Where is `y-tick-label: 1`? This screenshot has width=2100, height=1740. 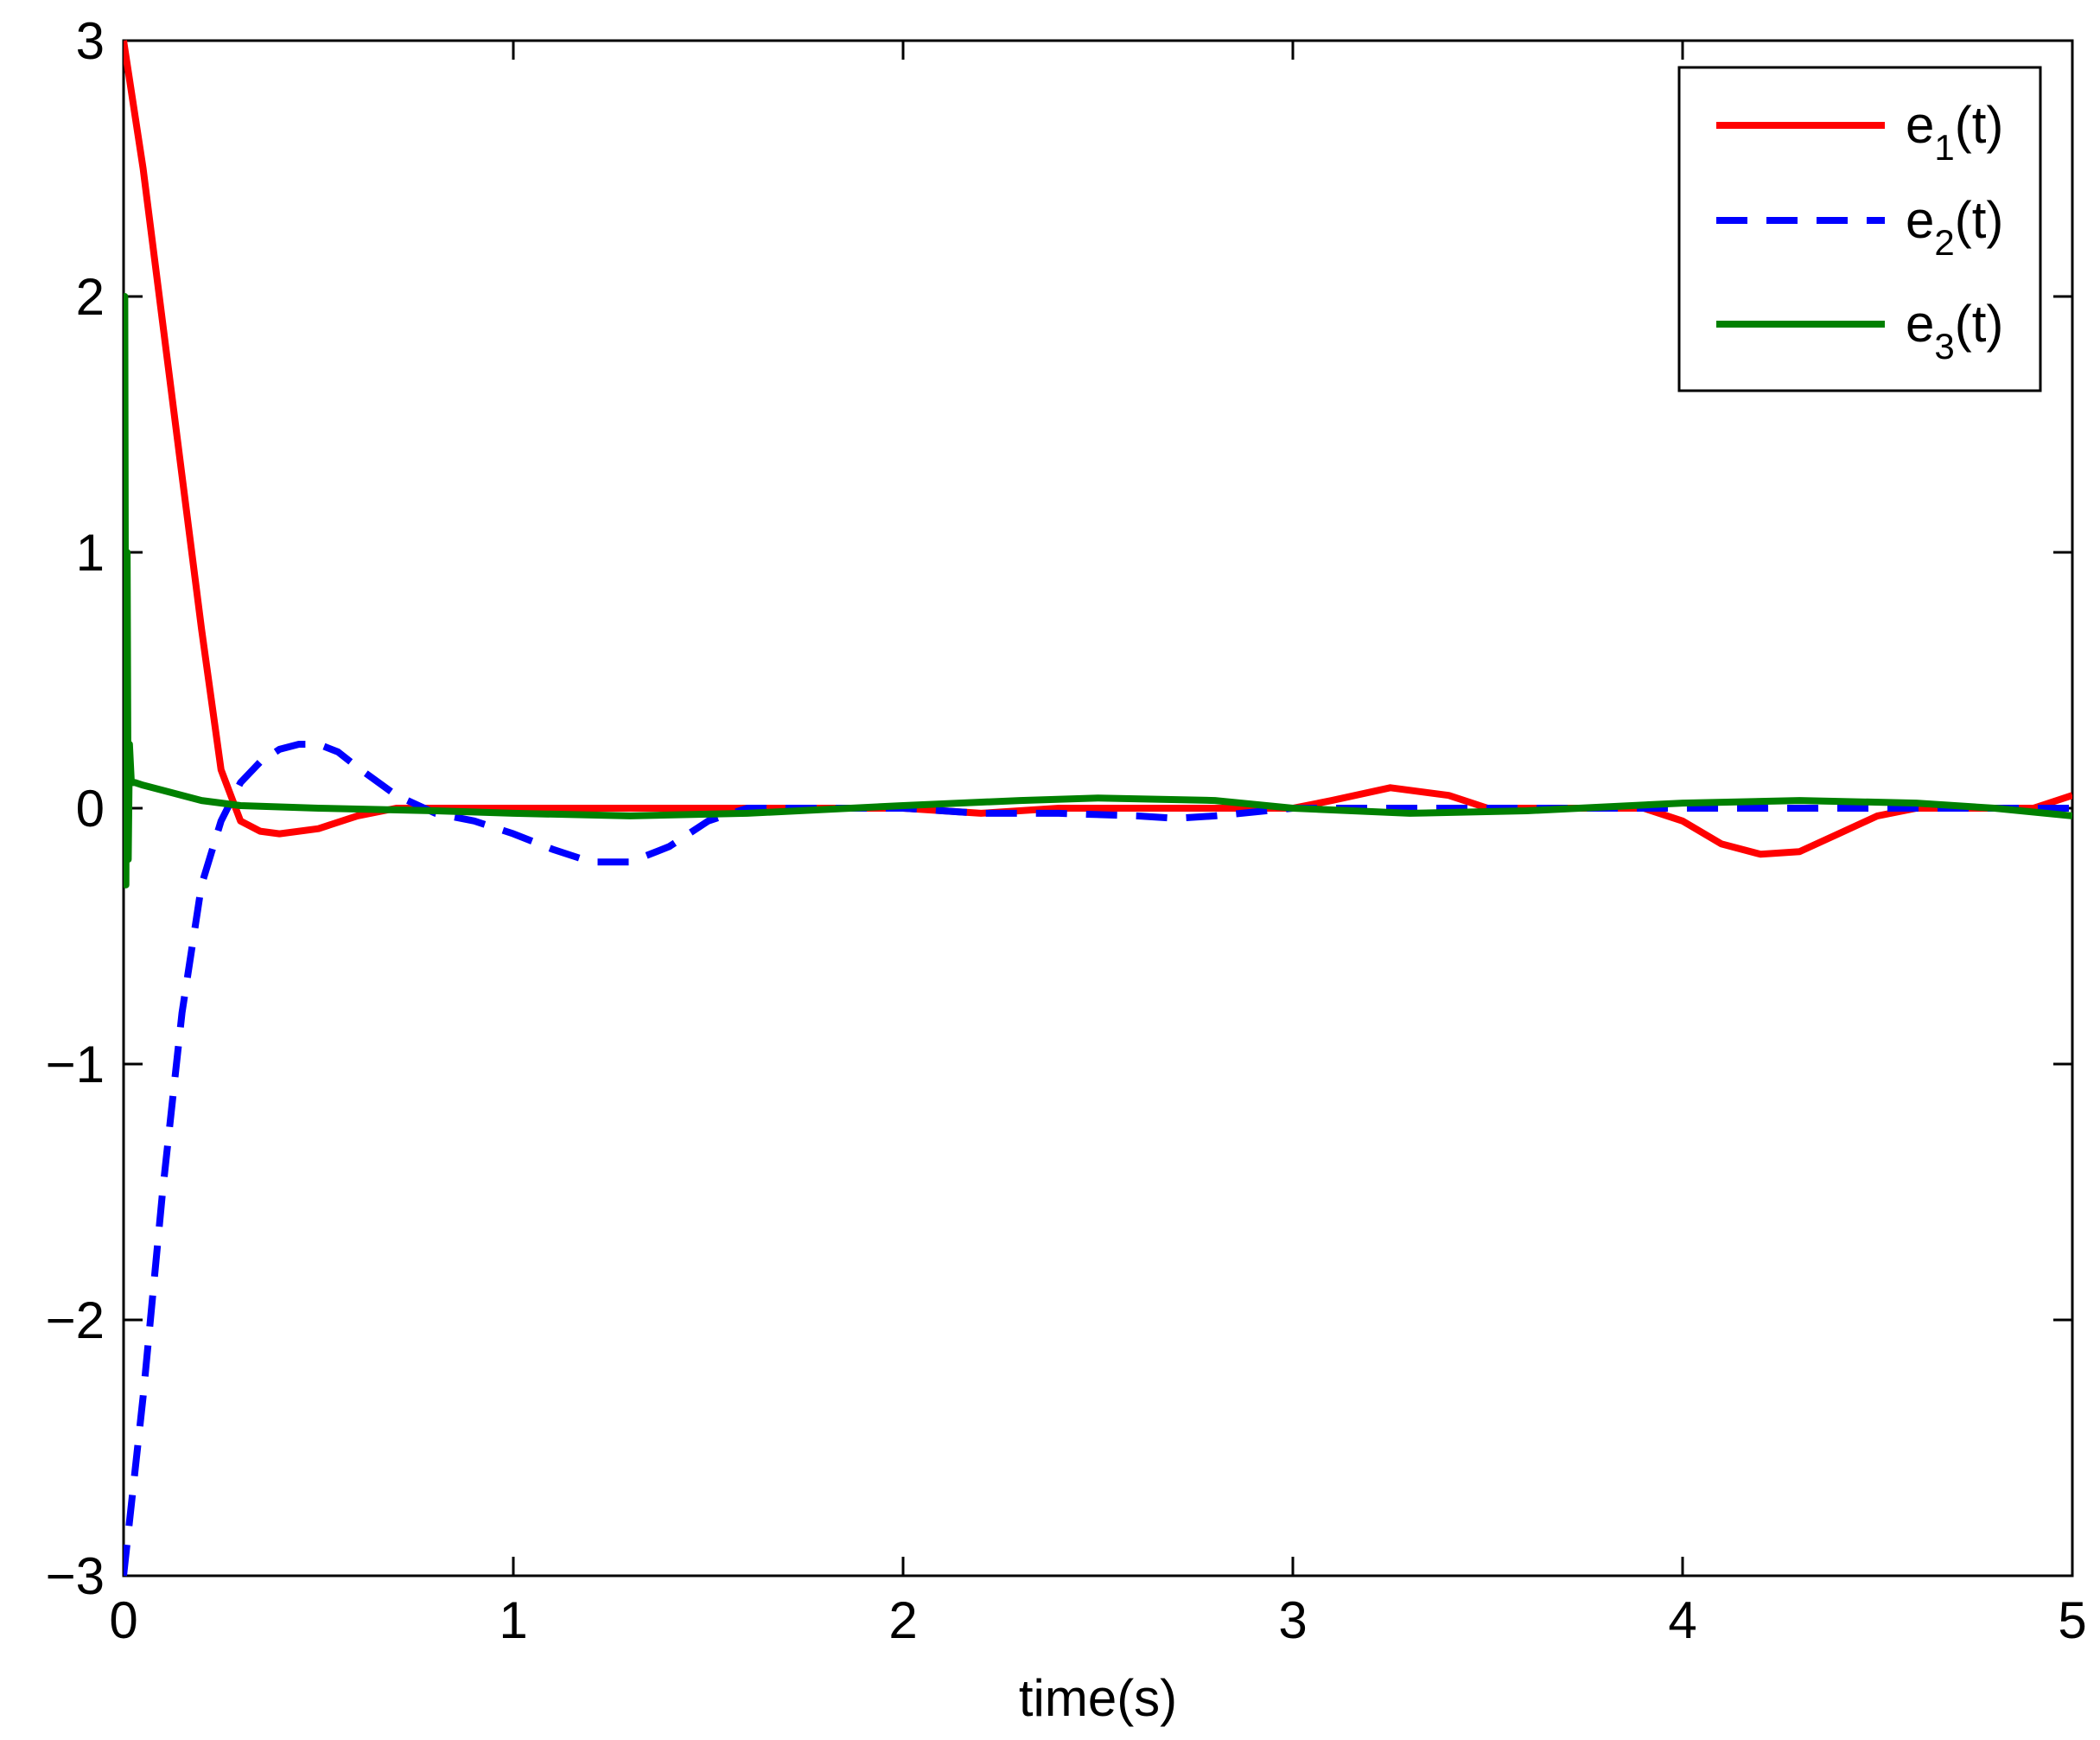
y-tick-label: 1 is located at coordinates (90, 553).